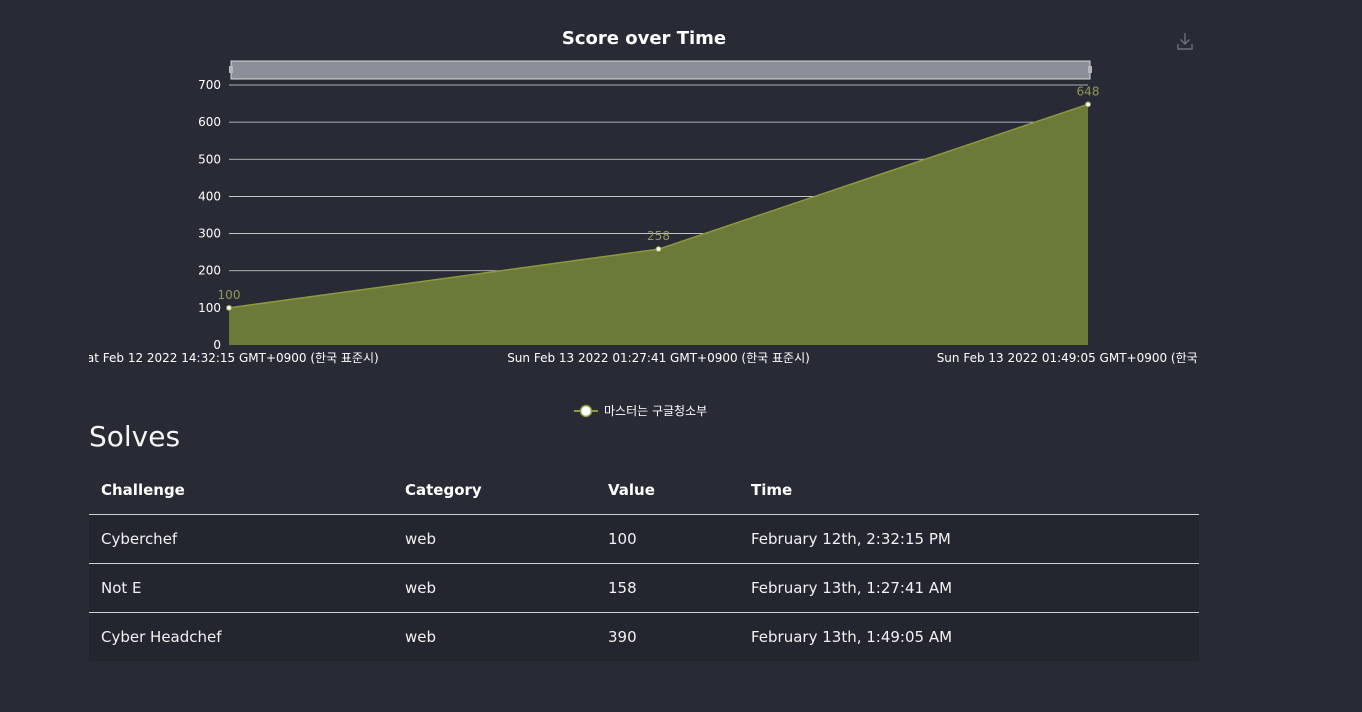 The image size is (1362, 712). Describe the element at coordinates (135, 436) in the screenshot. I see `solves-heading: Solves` at that location.